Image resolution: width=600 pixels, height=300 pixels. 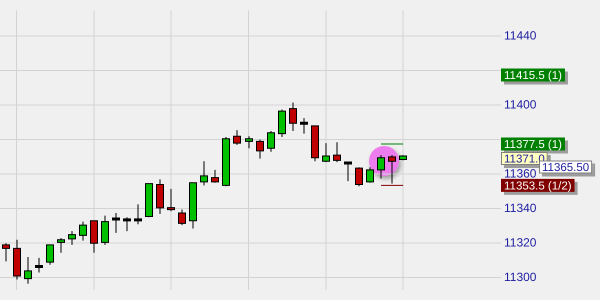 What do you see at coordinates (520, 173) in the screenshot?
I see `y-tick-label: 11360` at bounding box center [520, 173].